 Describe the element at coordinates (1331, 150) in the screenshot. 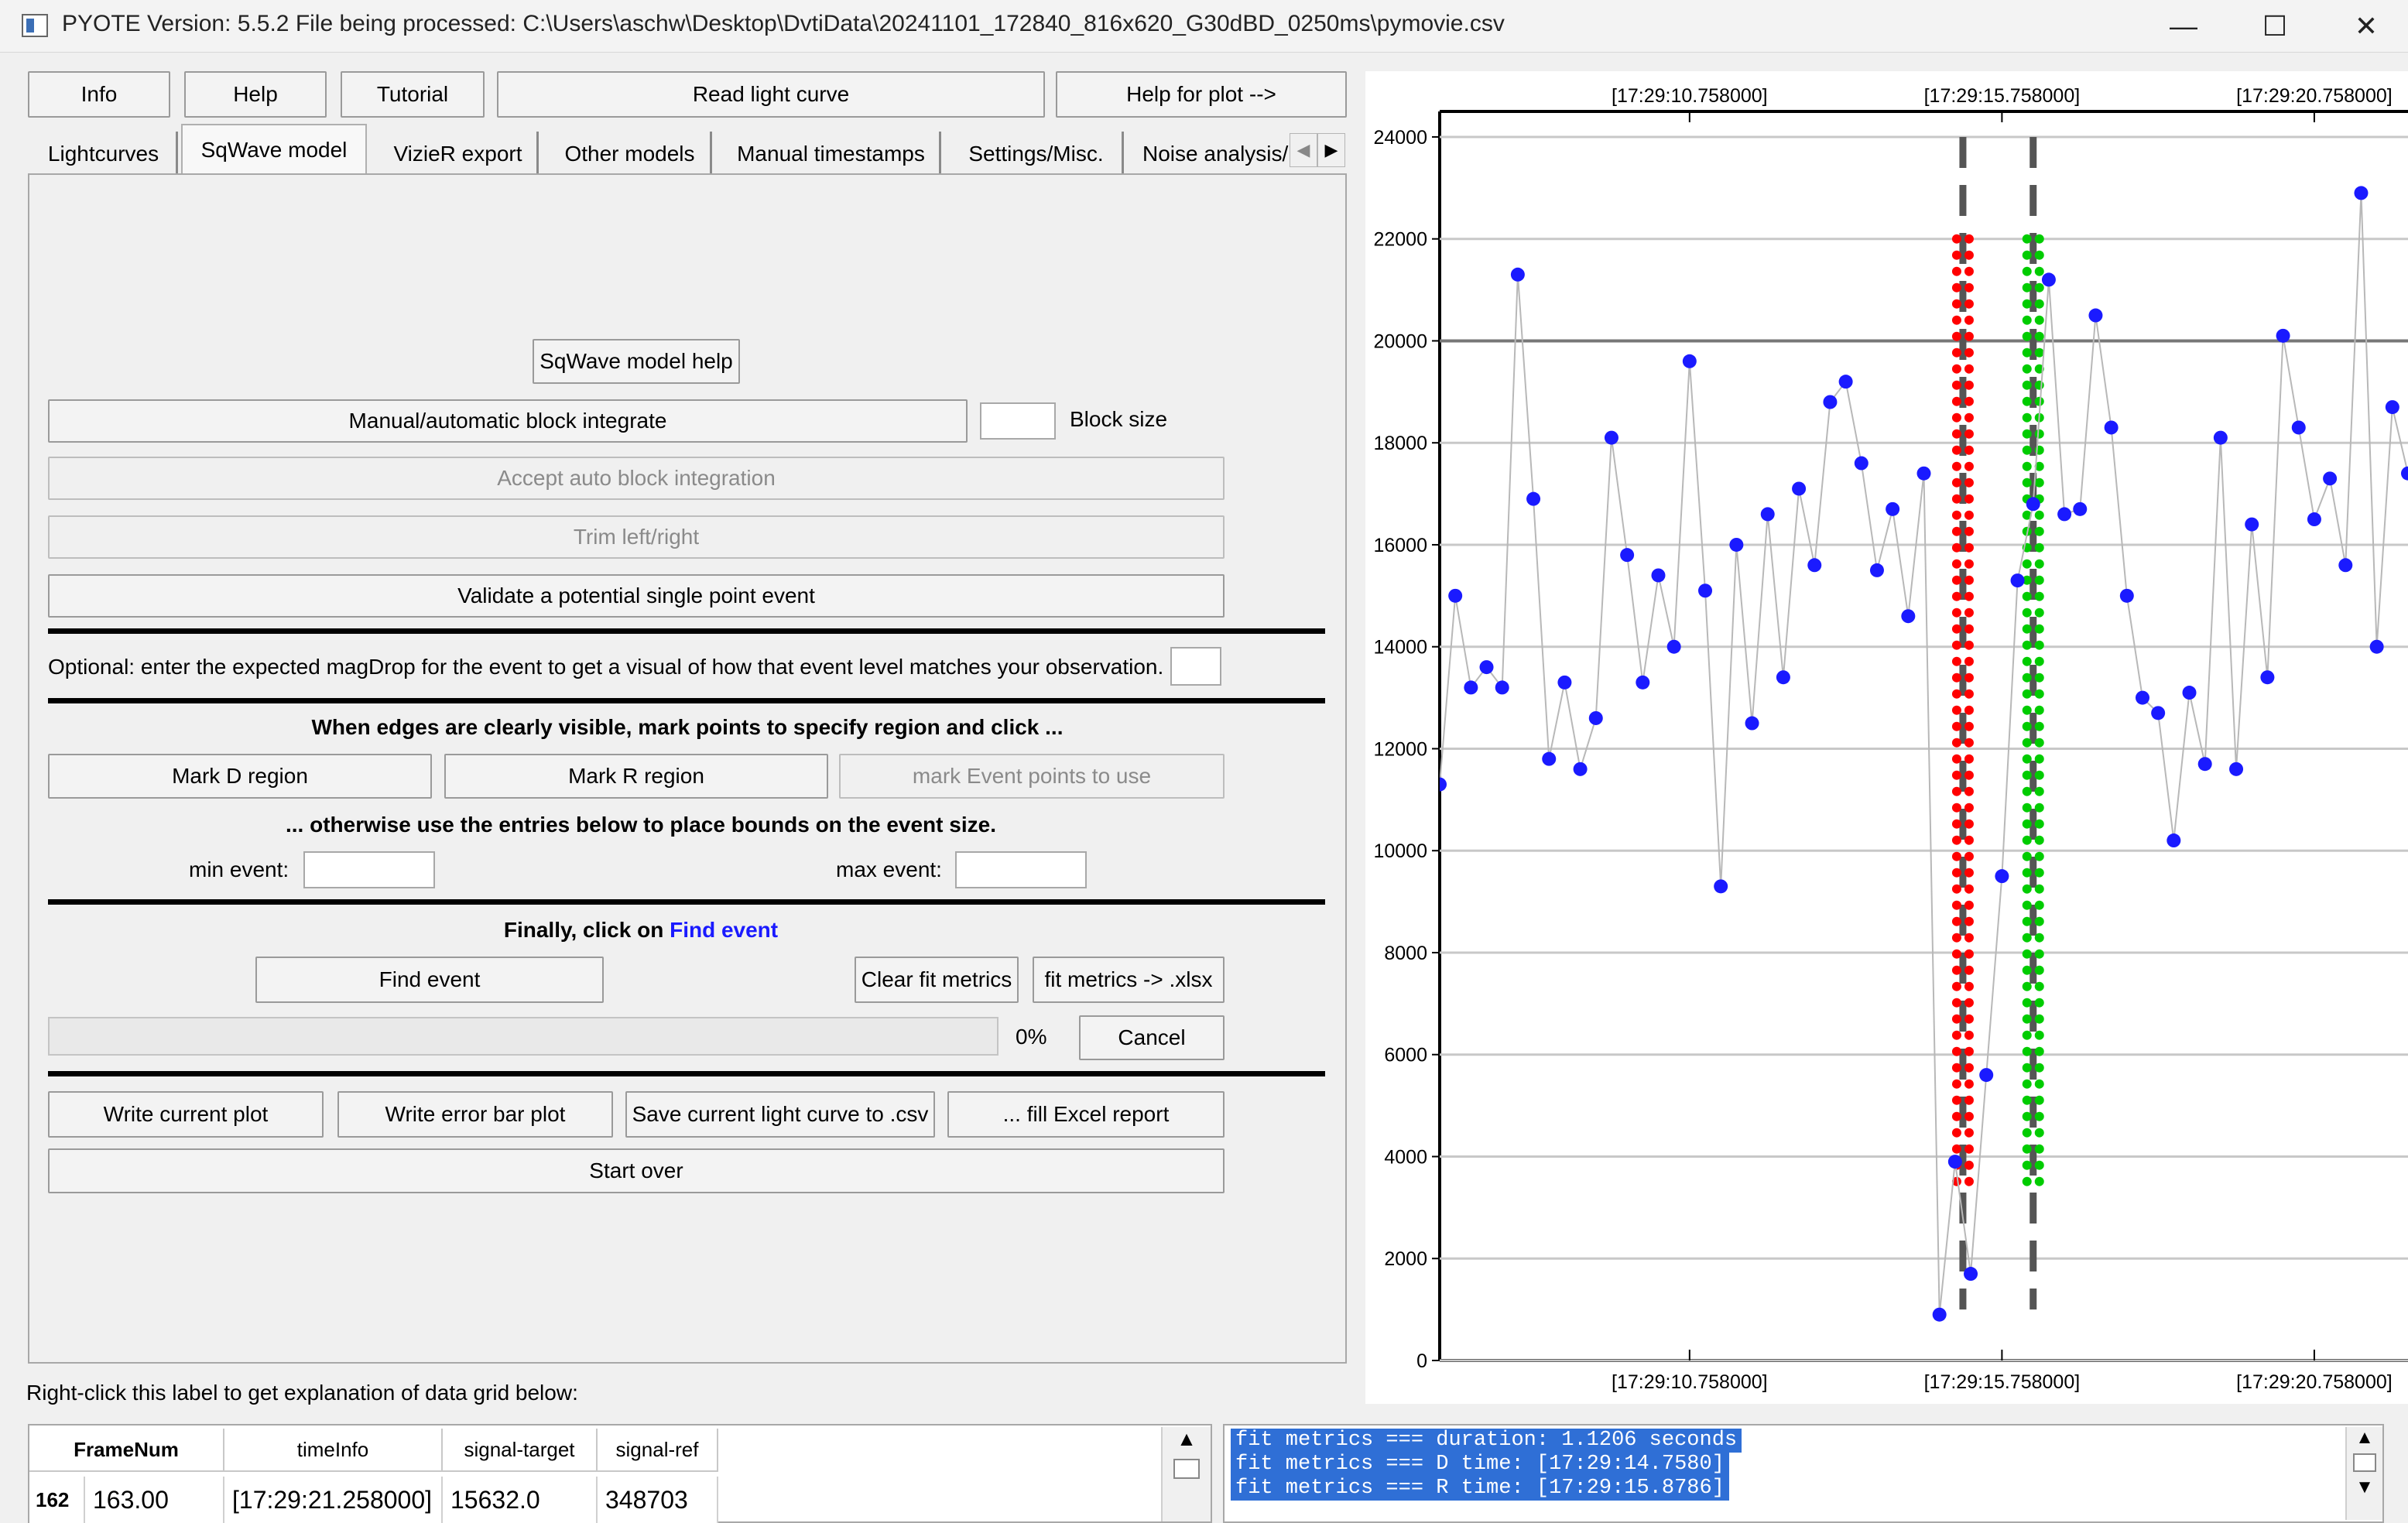

I see `tab-scroll-right-icon: ▶` at that location.